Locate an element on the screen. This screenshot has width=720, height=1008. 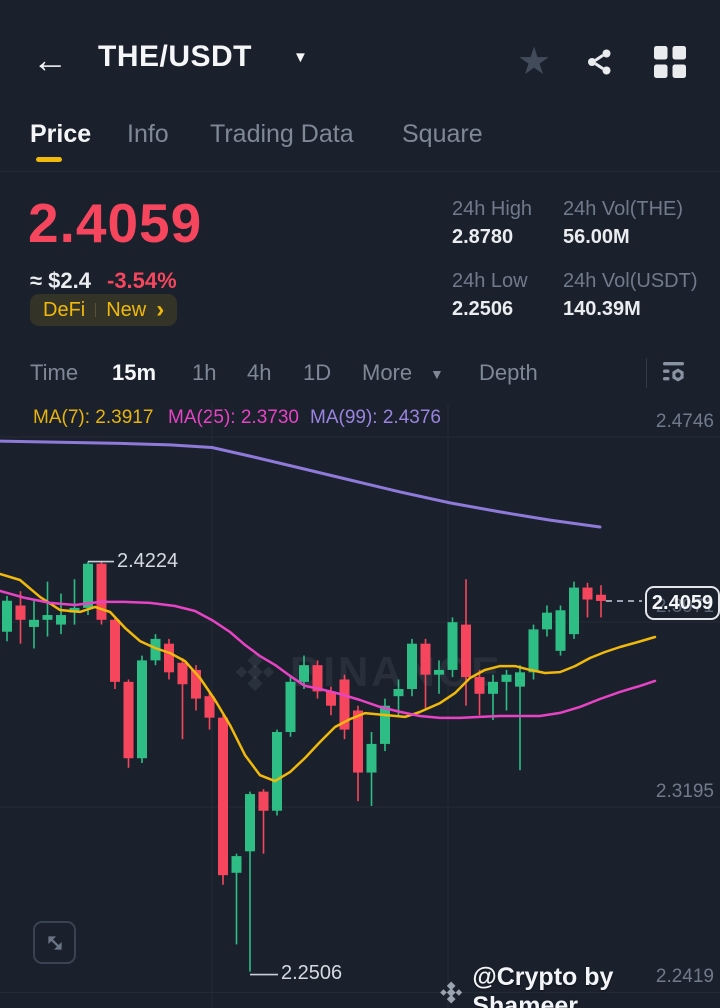
fullscreen-button is located at coordinates (54, 942).